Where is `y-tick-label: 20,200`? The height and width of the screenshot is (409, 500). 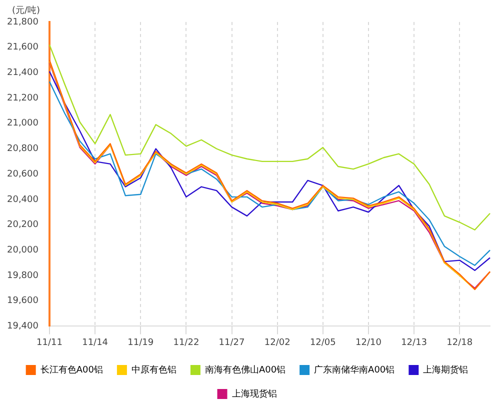
y-tick-label: 20,200 is located at coordinates (22, 225).